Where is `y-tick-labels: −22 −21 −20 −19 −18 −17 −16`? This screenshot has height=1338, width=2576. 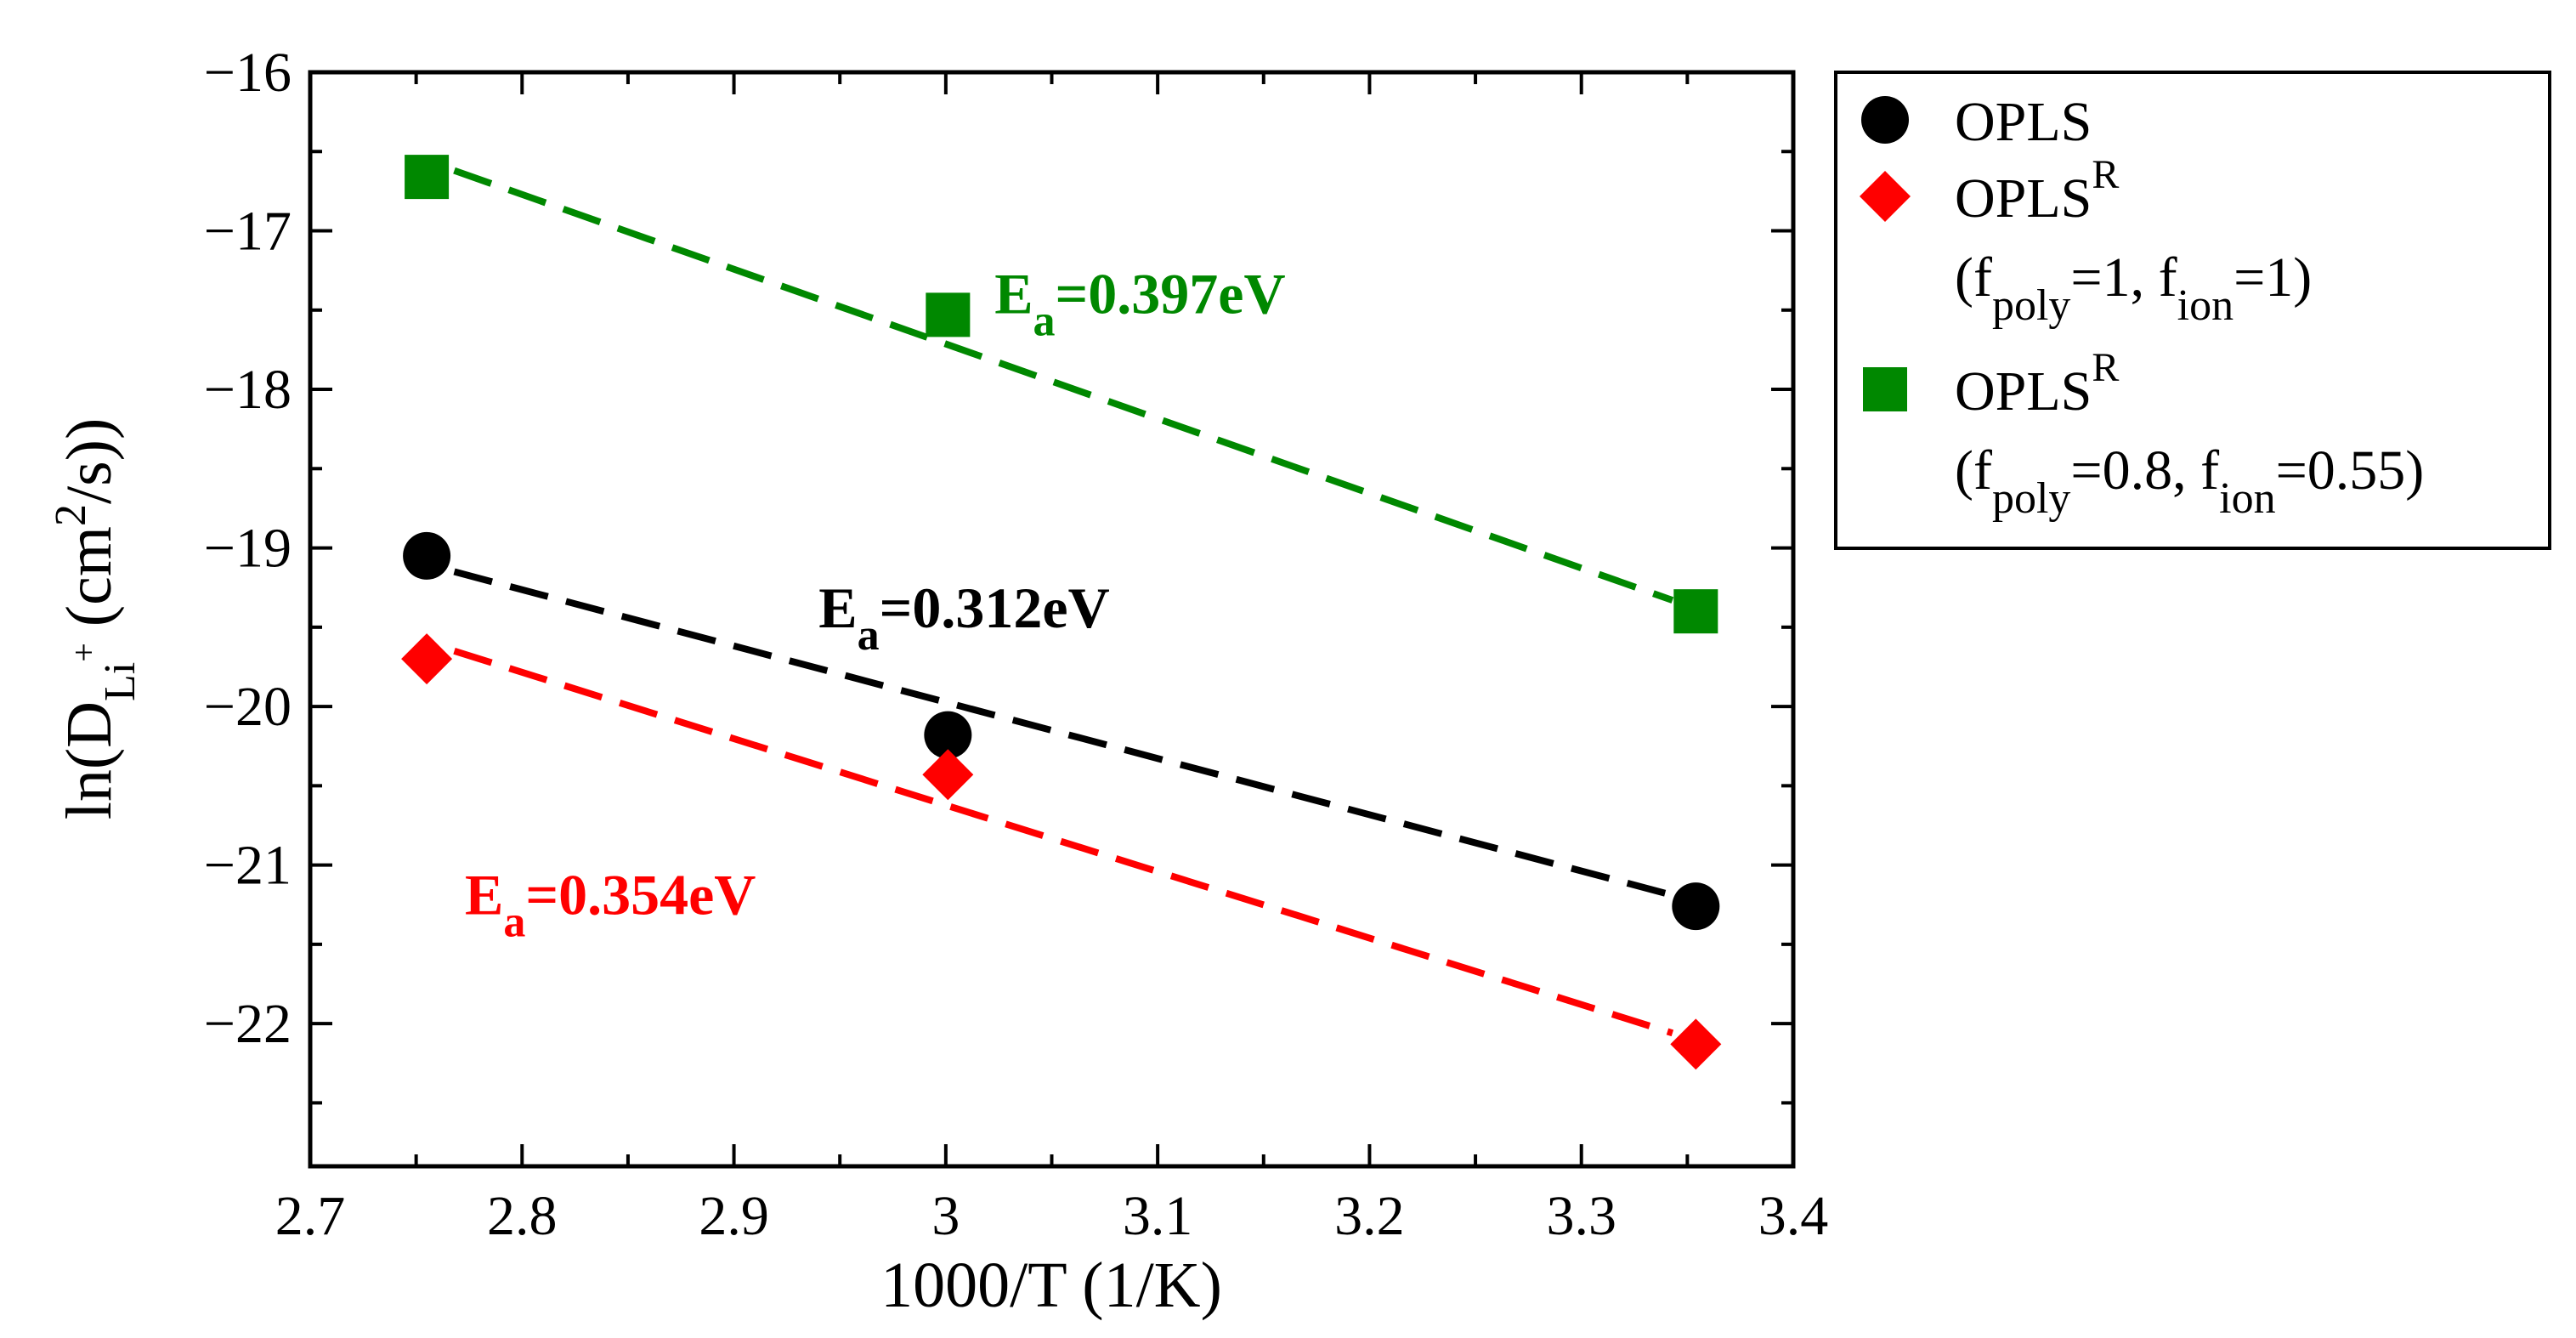
y-tick-labels: −22 −21 −20 −19 −18 −17 −16 is located at coordinates (248, 548).